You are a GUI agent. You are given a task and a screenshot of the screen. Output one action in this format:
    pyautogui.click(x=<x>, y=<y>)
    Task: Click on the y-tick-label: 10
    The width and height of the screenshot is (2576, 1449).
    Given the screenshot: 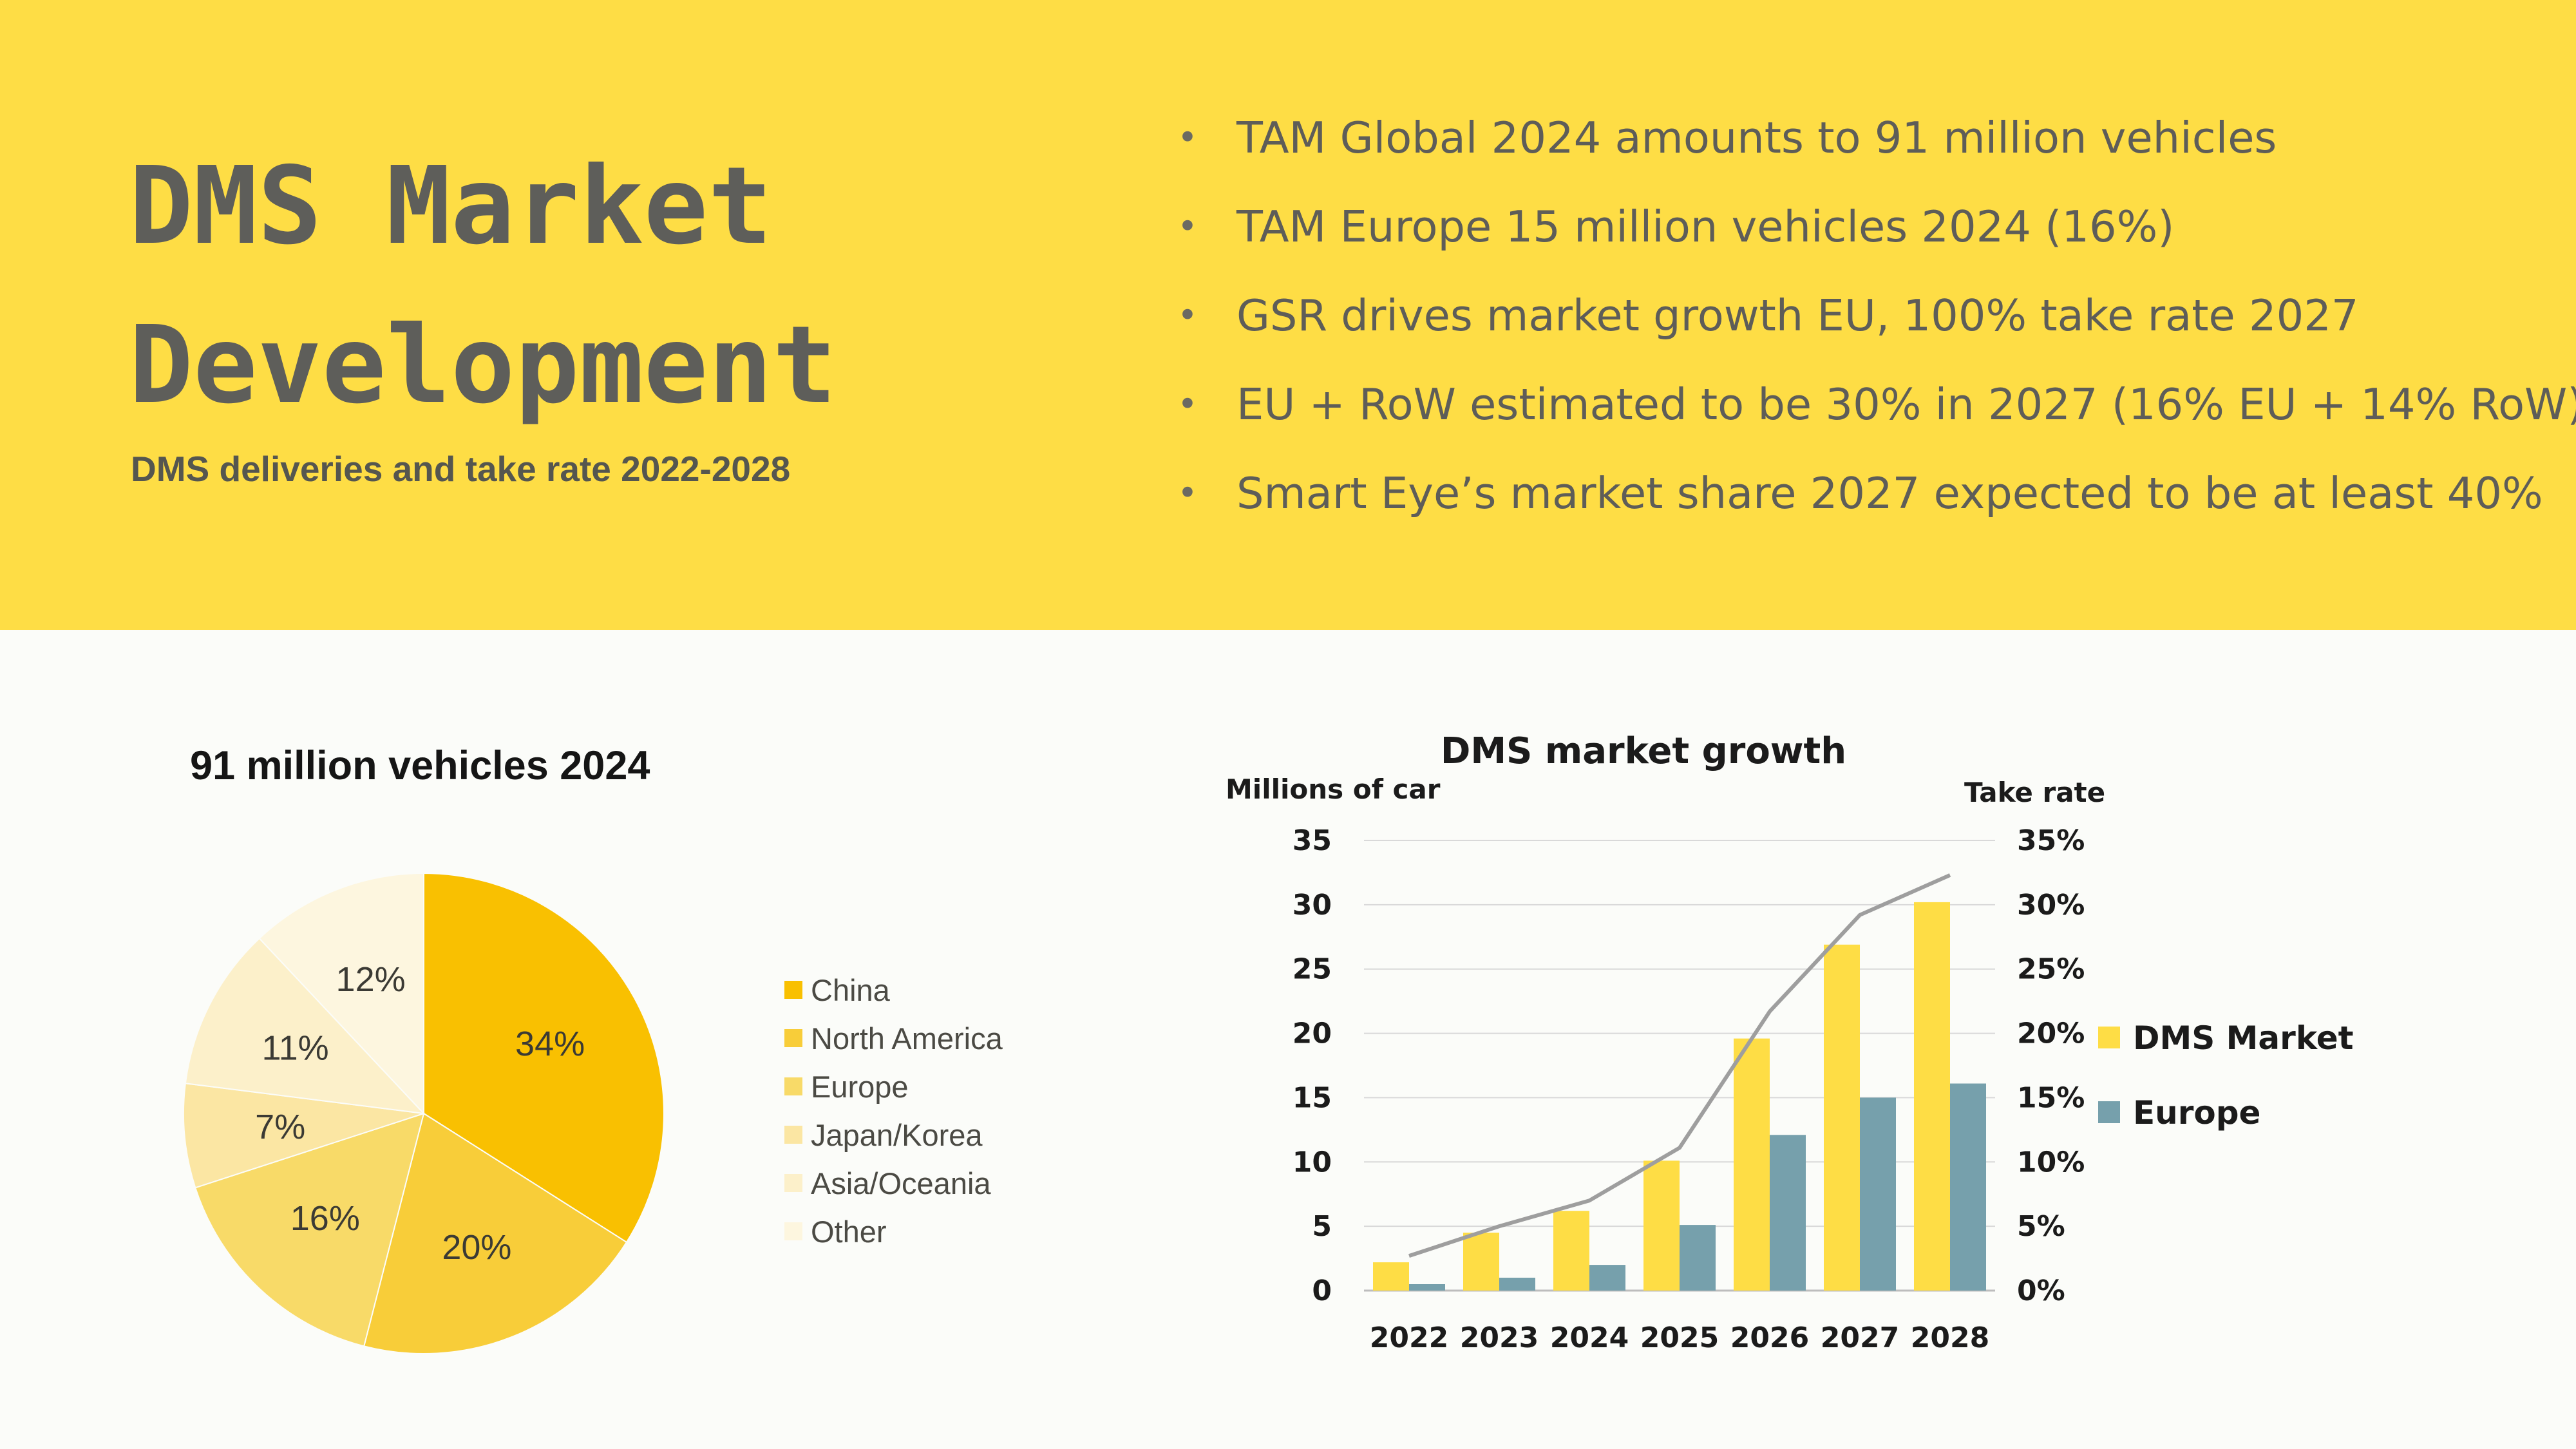 What is the action you would take?
    pyautogui.click(x=1313, y=1162)
    